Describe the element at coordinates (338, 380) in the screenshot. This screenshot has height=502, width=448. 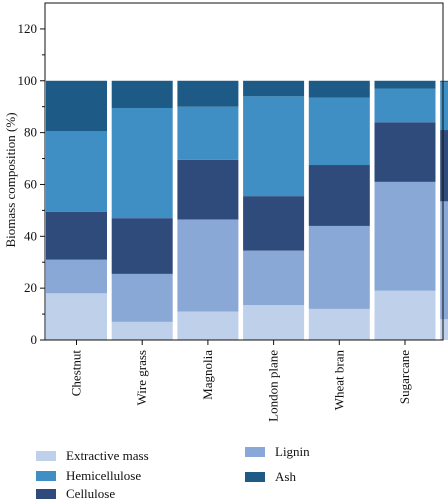
I see `x-tick-label: Wheat bran` at that location.